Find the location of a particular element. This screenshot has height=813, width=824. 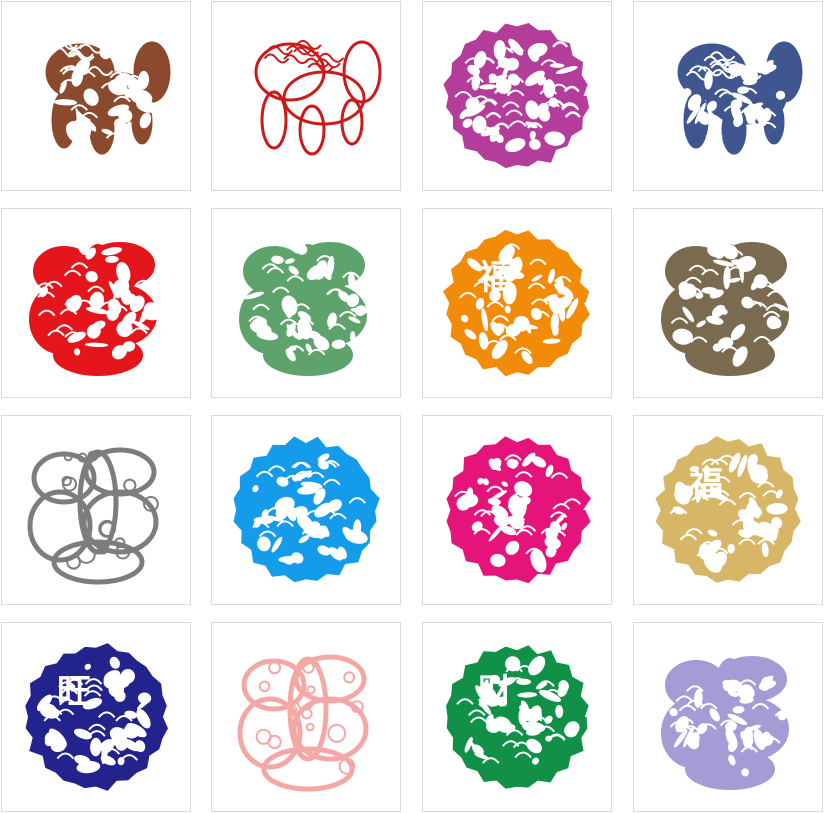

papercut-tile-cai-round-paper-cut: 财 is located at coordinates (517, 717).